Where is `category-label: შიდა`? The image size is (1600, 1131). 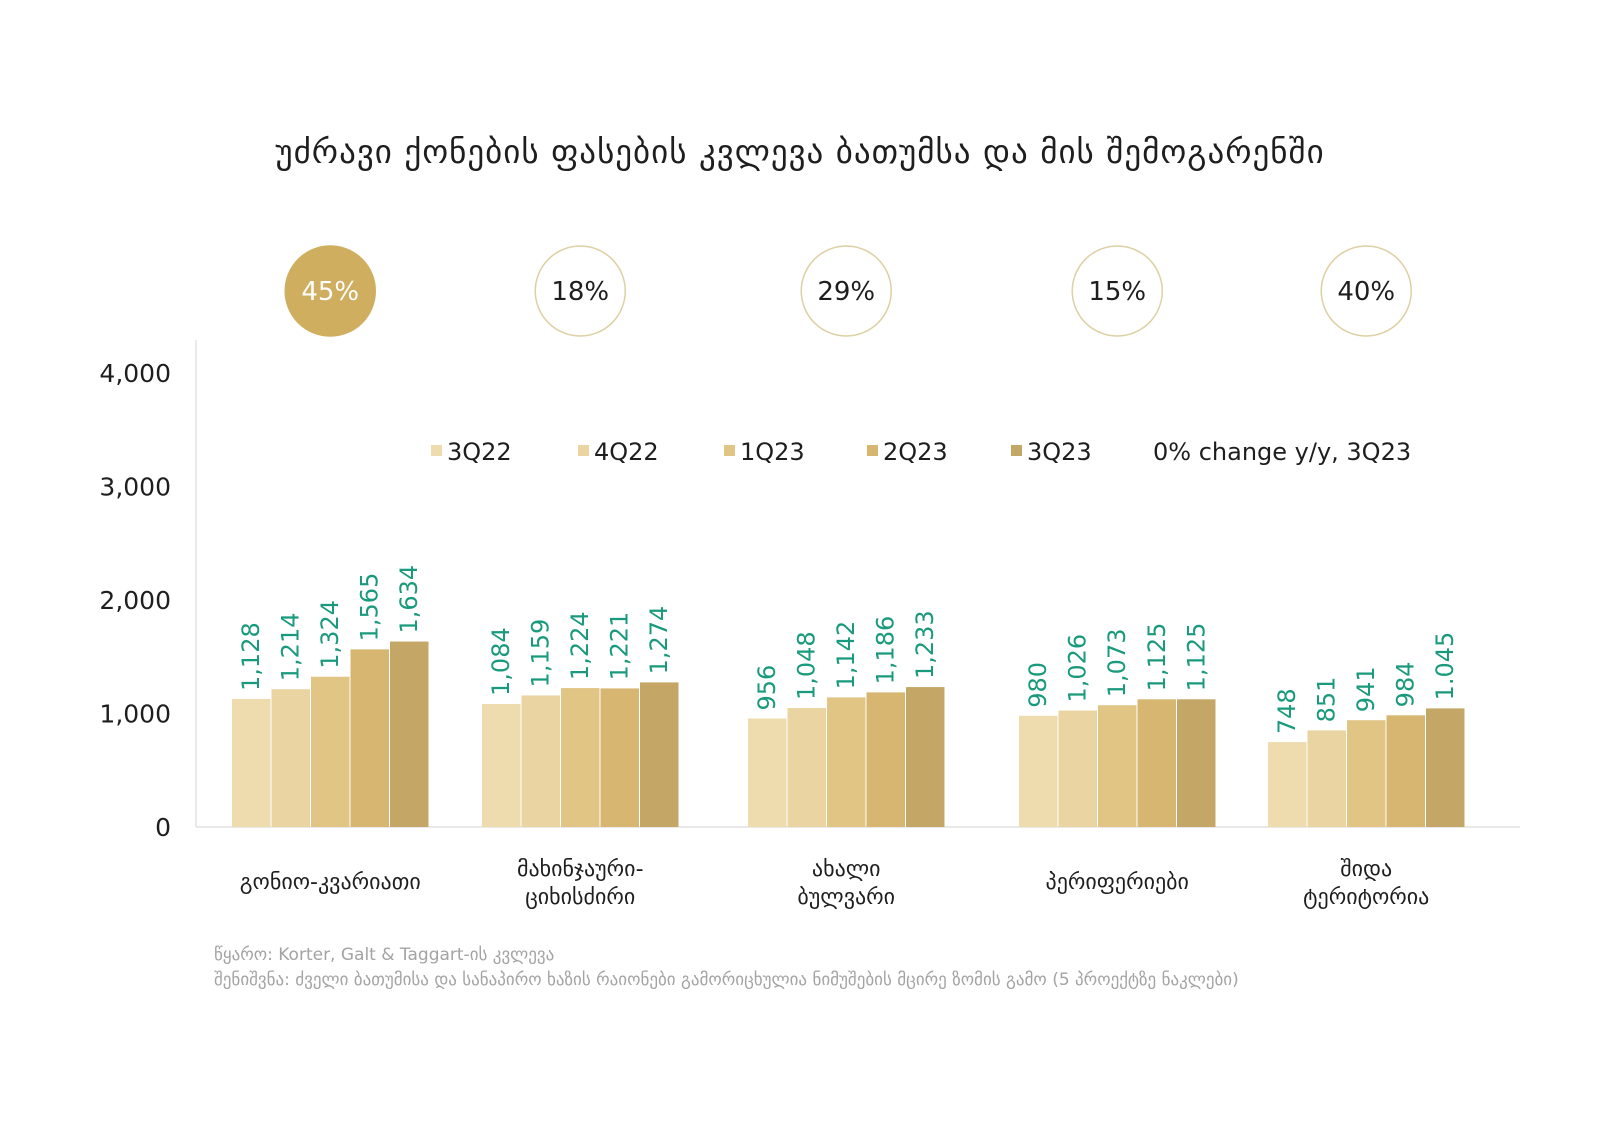 category-label: შიდა is located at coordinates (1366, 869).